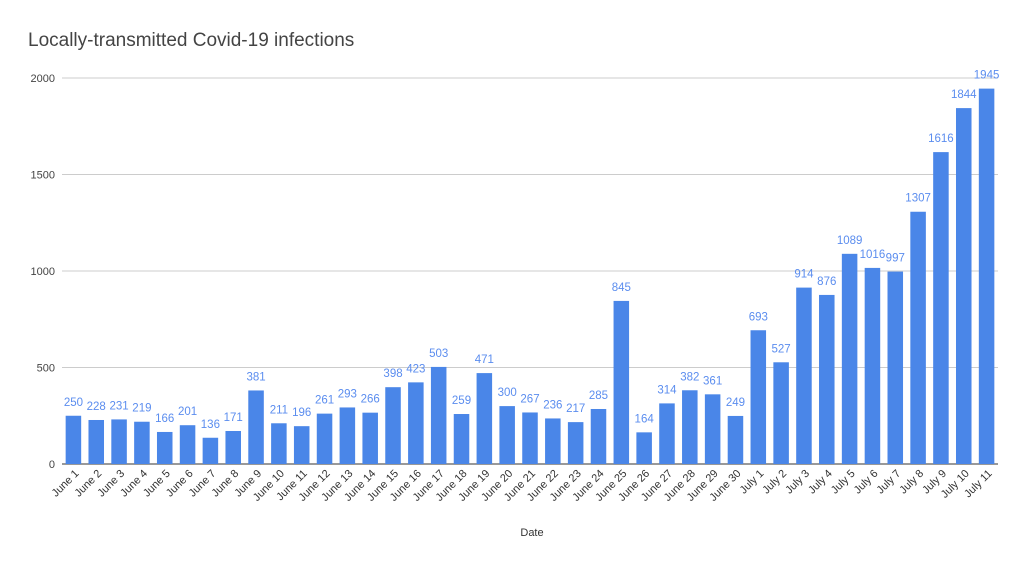 The image size is (1031, 567). I want to click on data-label: 166, so click(164, 419).